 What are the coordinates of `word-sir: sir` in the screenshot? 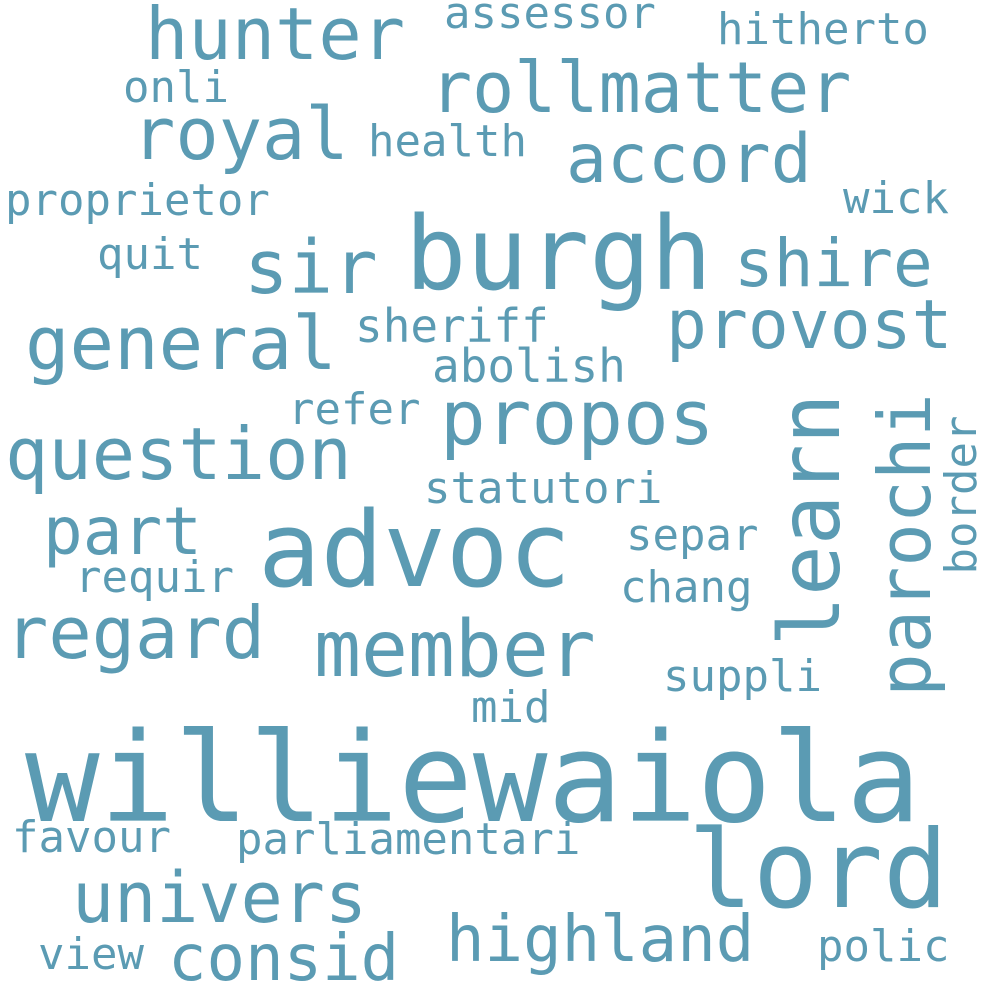 It's located at (311, 268).